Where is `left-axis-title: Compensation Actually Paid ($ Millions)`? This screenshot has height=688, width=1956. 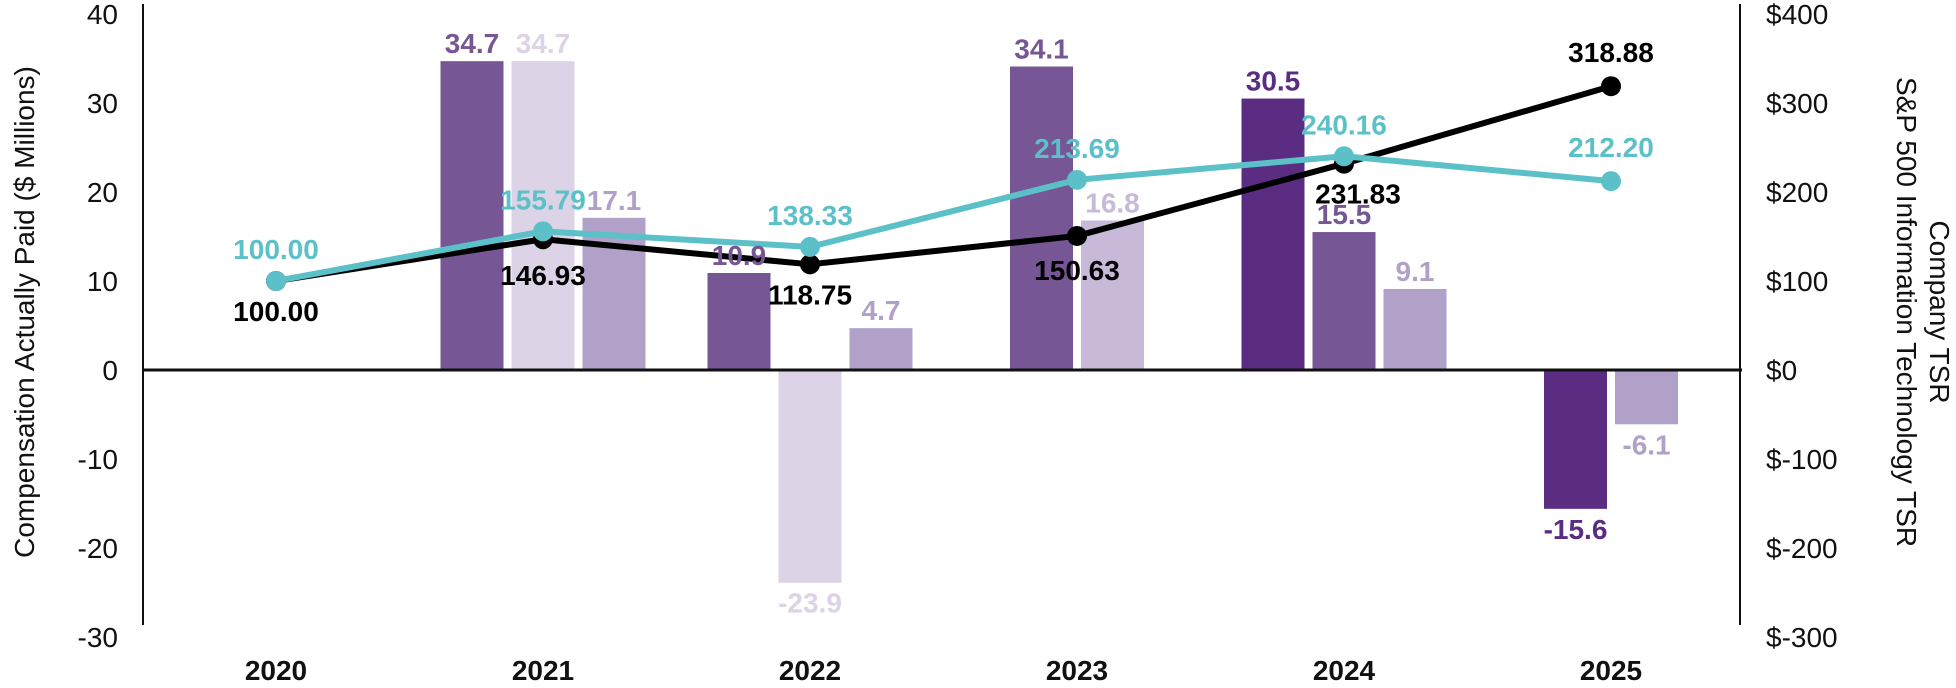 left-axis-title: Compensation Actually Paid ($ Millions) is located at coordinates (24, 312).